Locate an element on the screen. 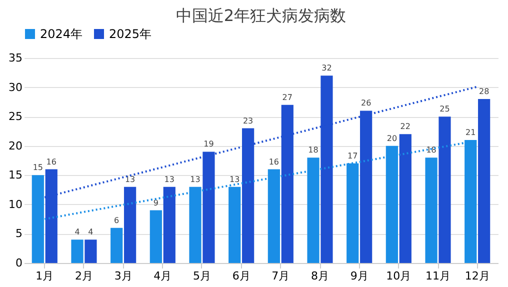  y-tick-label: 20 is located at coordinates (15, 145).